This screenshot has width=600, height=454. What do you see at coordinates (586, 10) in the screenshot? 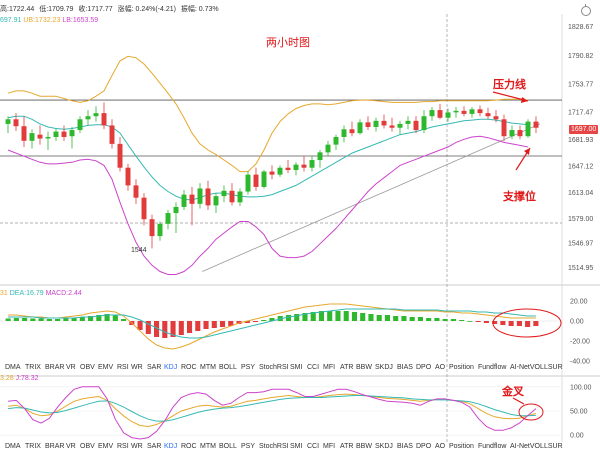
I see `alarm-icon` at bounding box center [586, 10].